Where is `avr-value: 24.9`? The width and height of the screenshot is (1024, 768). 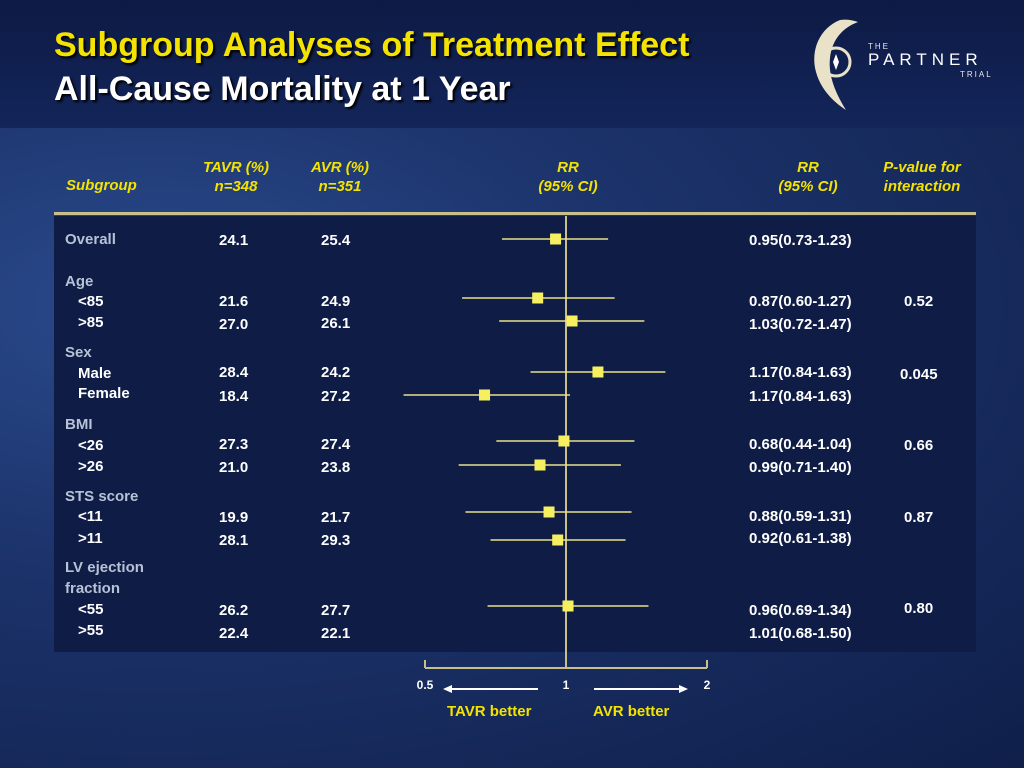
avr-value: 24.9 is located at coordinates (336, 301).